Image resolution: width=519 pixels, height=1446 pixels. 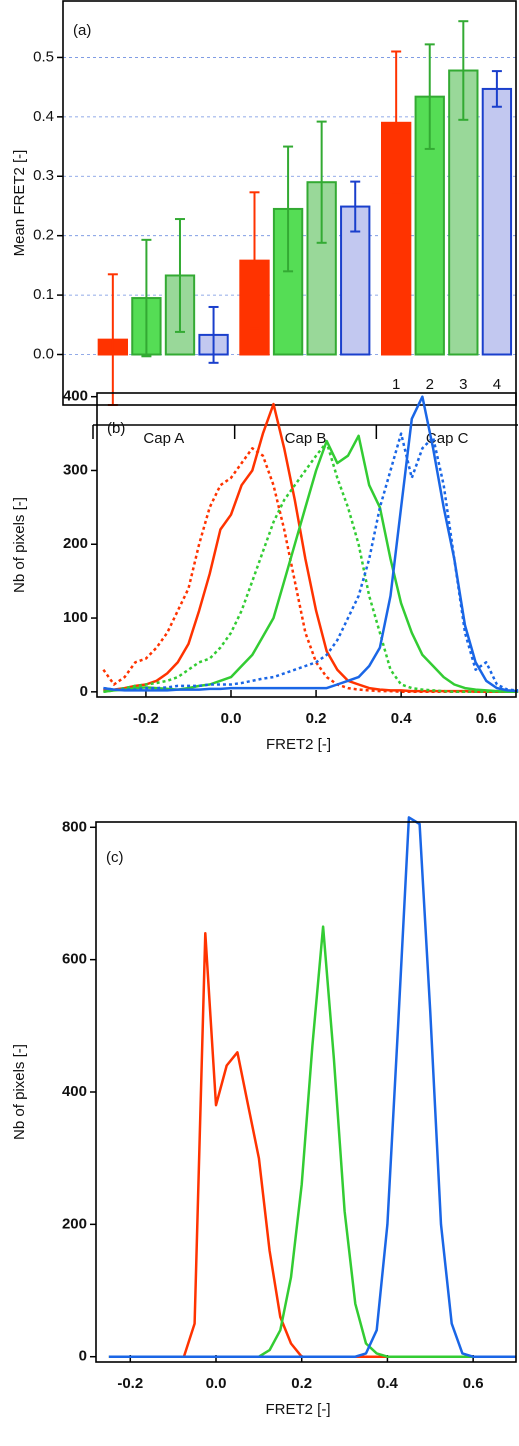 I want to click on category-label: Cap B, so click(x=306, y=438).